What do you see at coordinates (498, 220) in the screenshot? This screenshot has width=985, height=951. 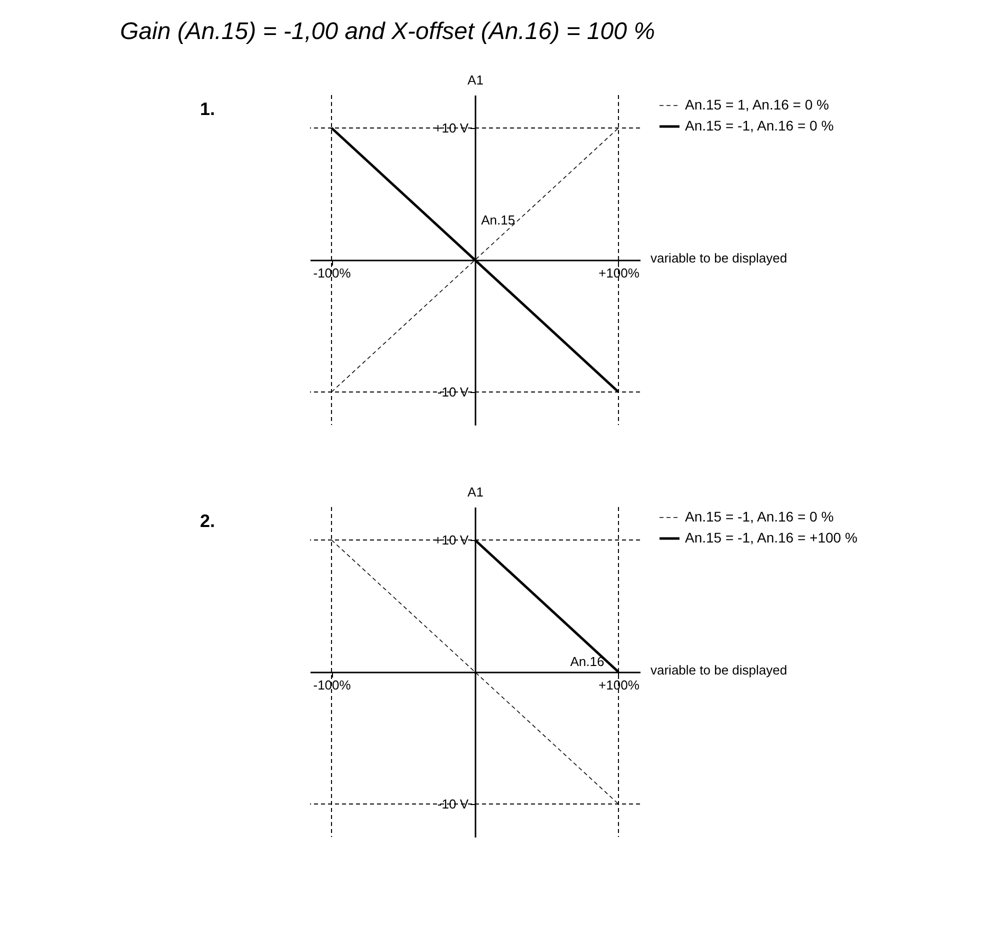 I see `annotation: An.15` at bounding box center [498, 220].